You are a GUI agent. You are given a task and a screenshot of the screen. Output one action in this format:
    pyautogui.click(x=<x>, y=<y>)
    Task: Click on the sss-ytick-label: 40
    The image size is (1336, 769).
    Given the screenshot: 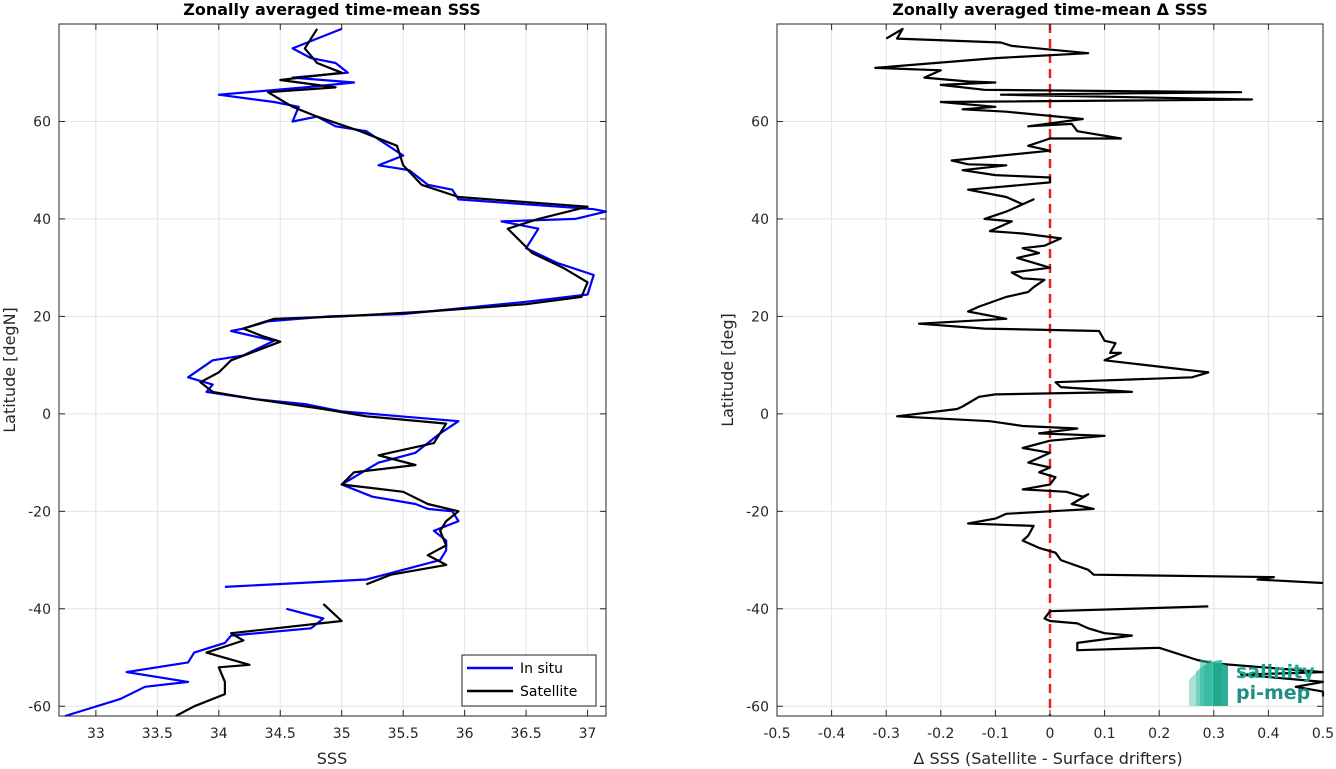 What is the action you would take?
    pyautogui.click(x=42, y=220)
    